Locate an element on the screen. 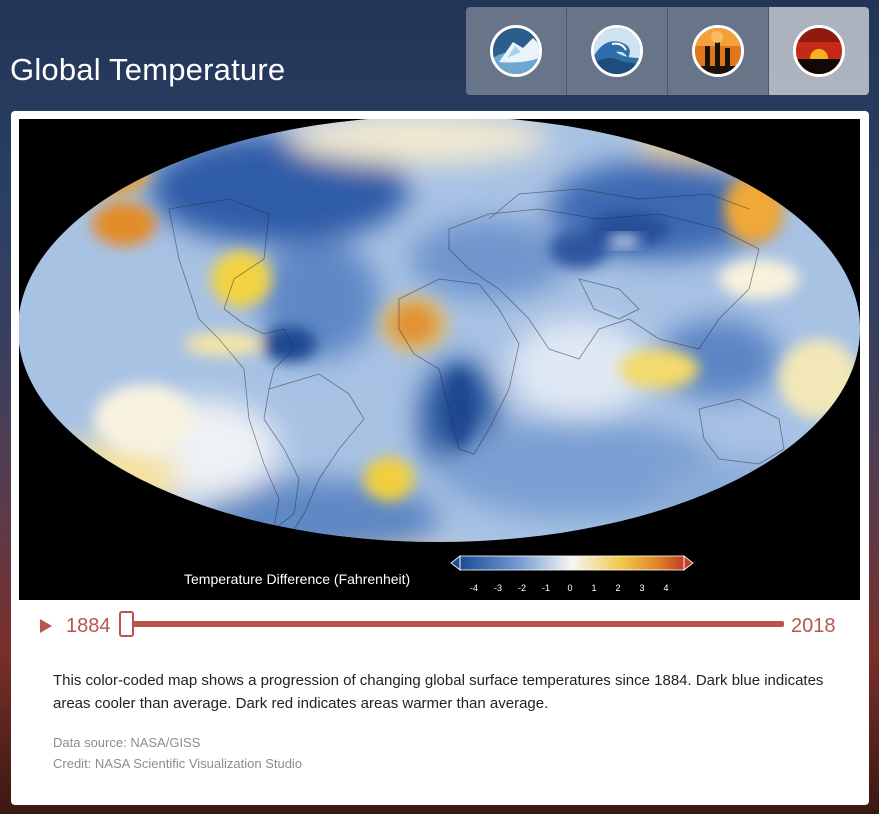 The image size is (879, 814). scale-tick: -3 is located at coordinates (498, 588).